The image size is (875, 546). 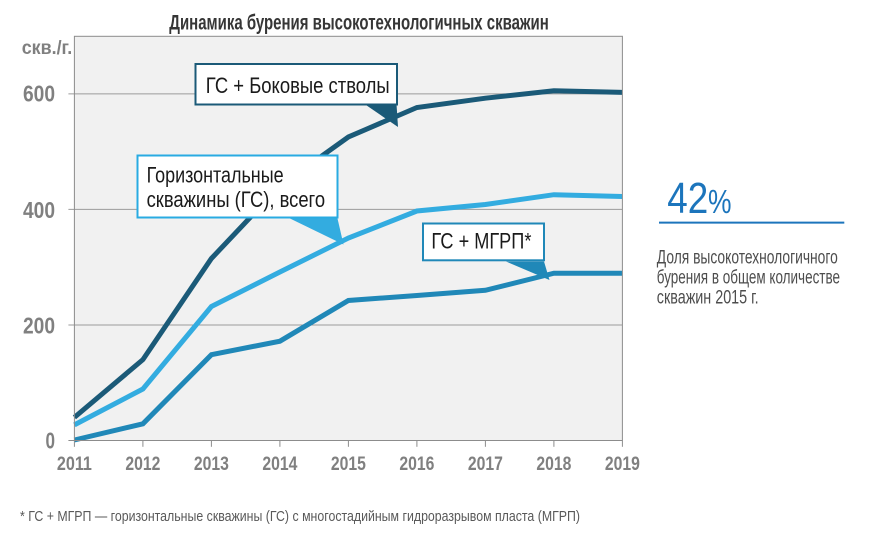 What do you see at coordinates (622, 464) in the screenshot?
I see `svg-text: 2019` at bounding box center [622, 464].